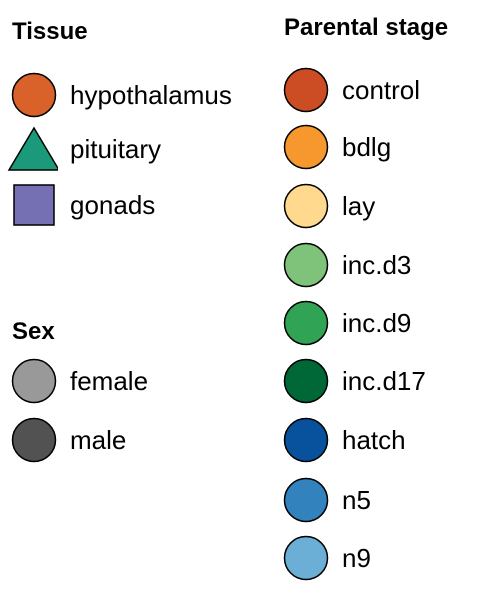 The height and width of the screenshot is (592, 492). I want to click on legend-label: bdlg, so click(367, 147).